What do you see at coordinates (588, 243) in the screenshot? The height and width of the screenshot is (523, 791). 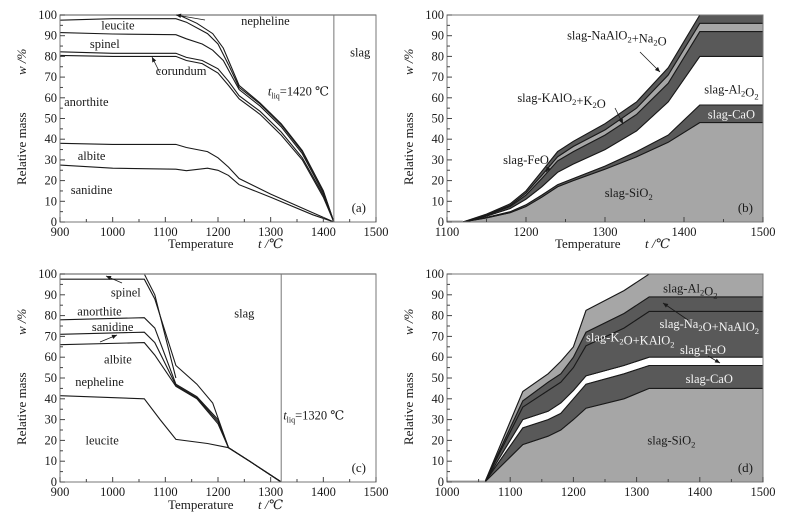 I see `panel-b-xlabel: Temperature` at bounding box center [588, 243].